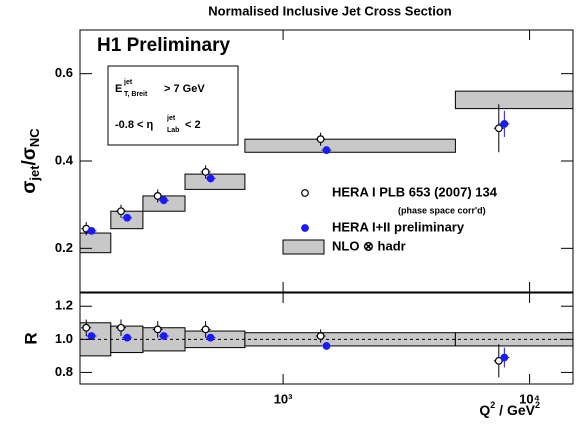  What do you see at coordinates (29, 187) in the screenshot?
I see `label-part: σ` at bounding box center [29, 187].